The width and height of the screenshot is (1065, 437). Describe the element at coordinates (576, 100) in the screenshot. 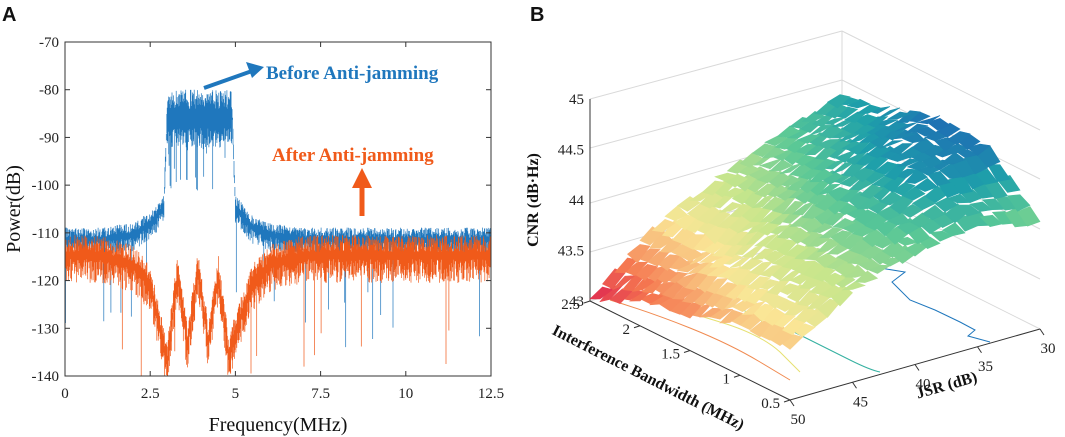

I see `z-tick-label: 45` at that location.